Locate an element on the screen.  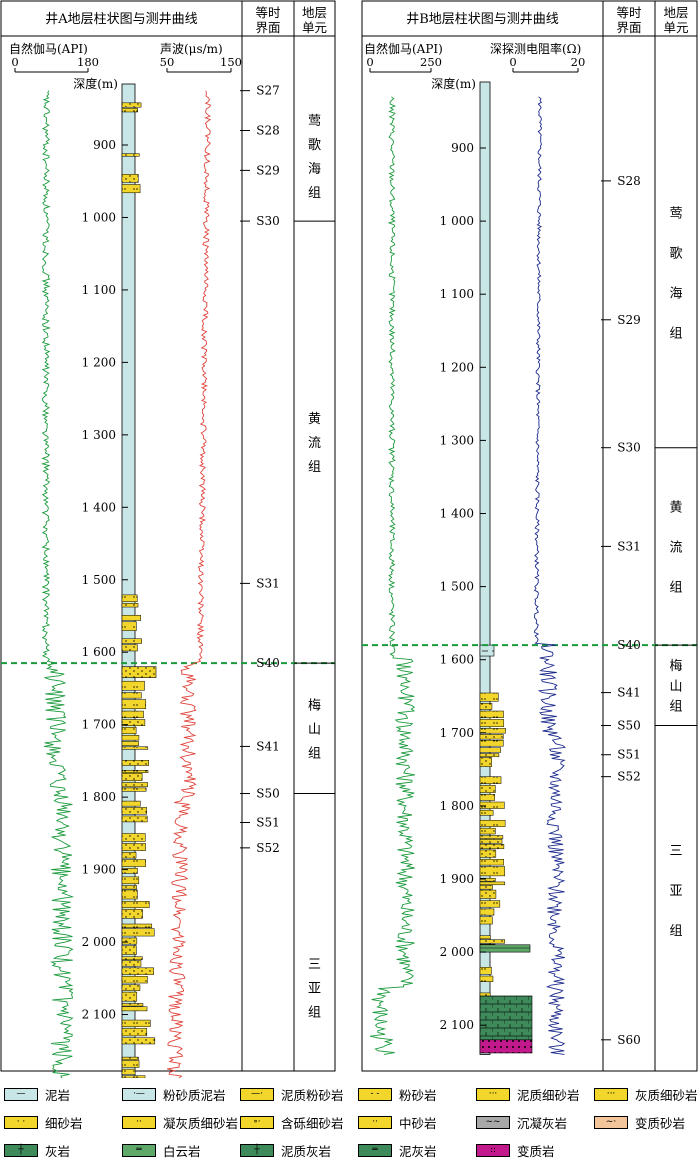
surface-s50: S50 is located at coordinates (629, 725).